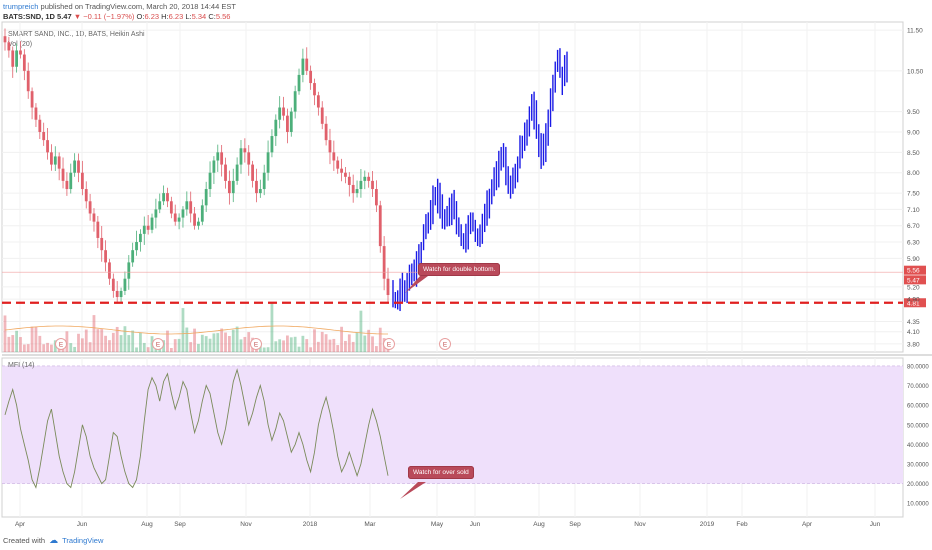  Describe the element at coordinates (918, 367) in the screenshot. I see `mfi-tick-label: 80.0000` at that location.